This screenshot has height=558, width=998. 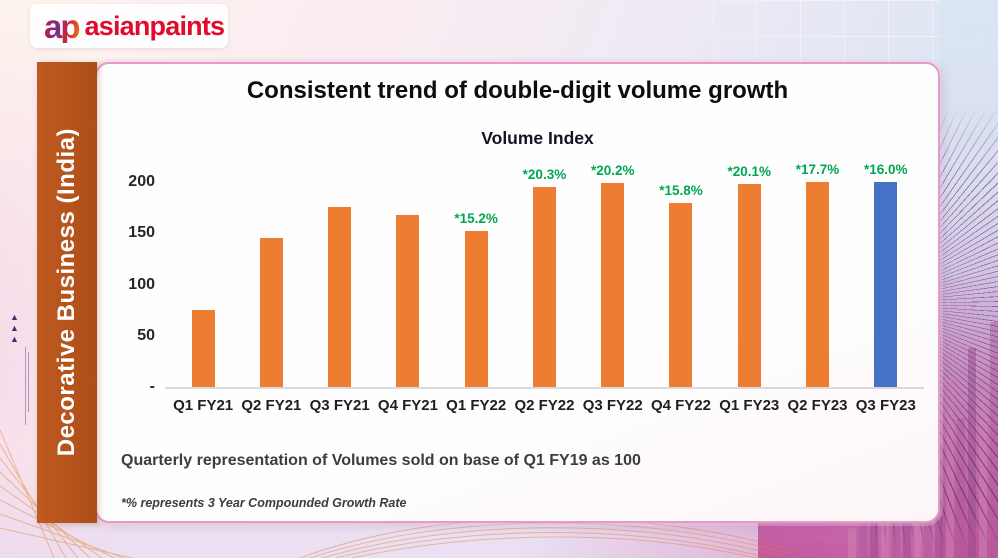 What do you see at coordinates (476, 405) in the screenshot?
I see `x-axis-label: Q1 FY22` at bounding box center [476, 405].